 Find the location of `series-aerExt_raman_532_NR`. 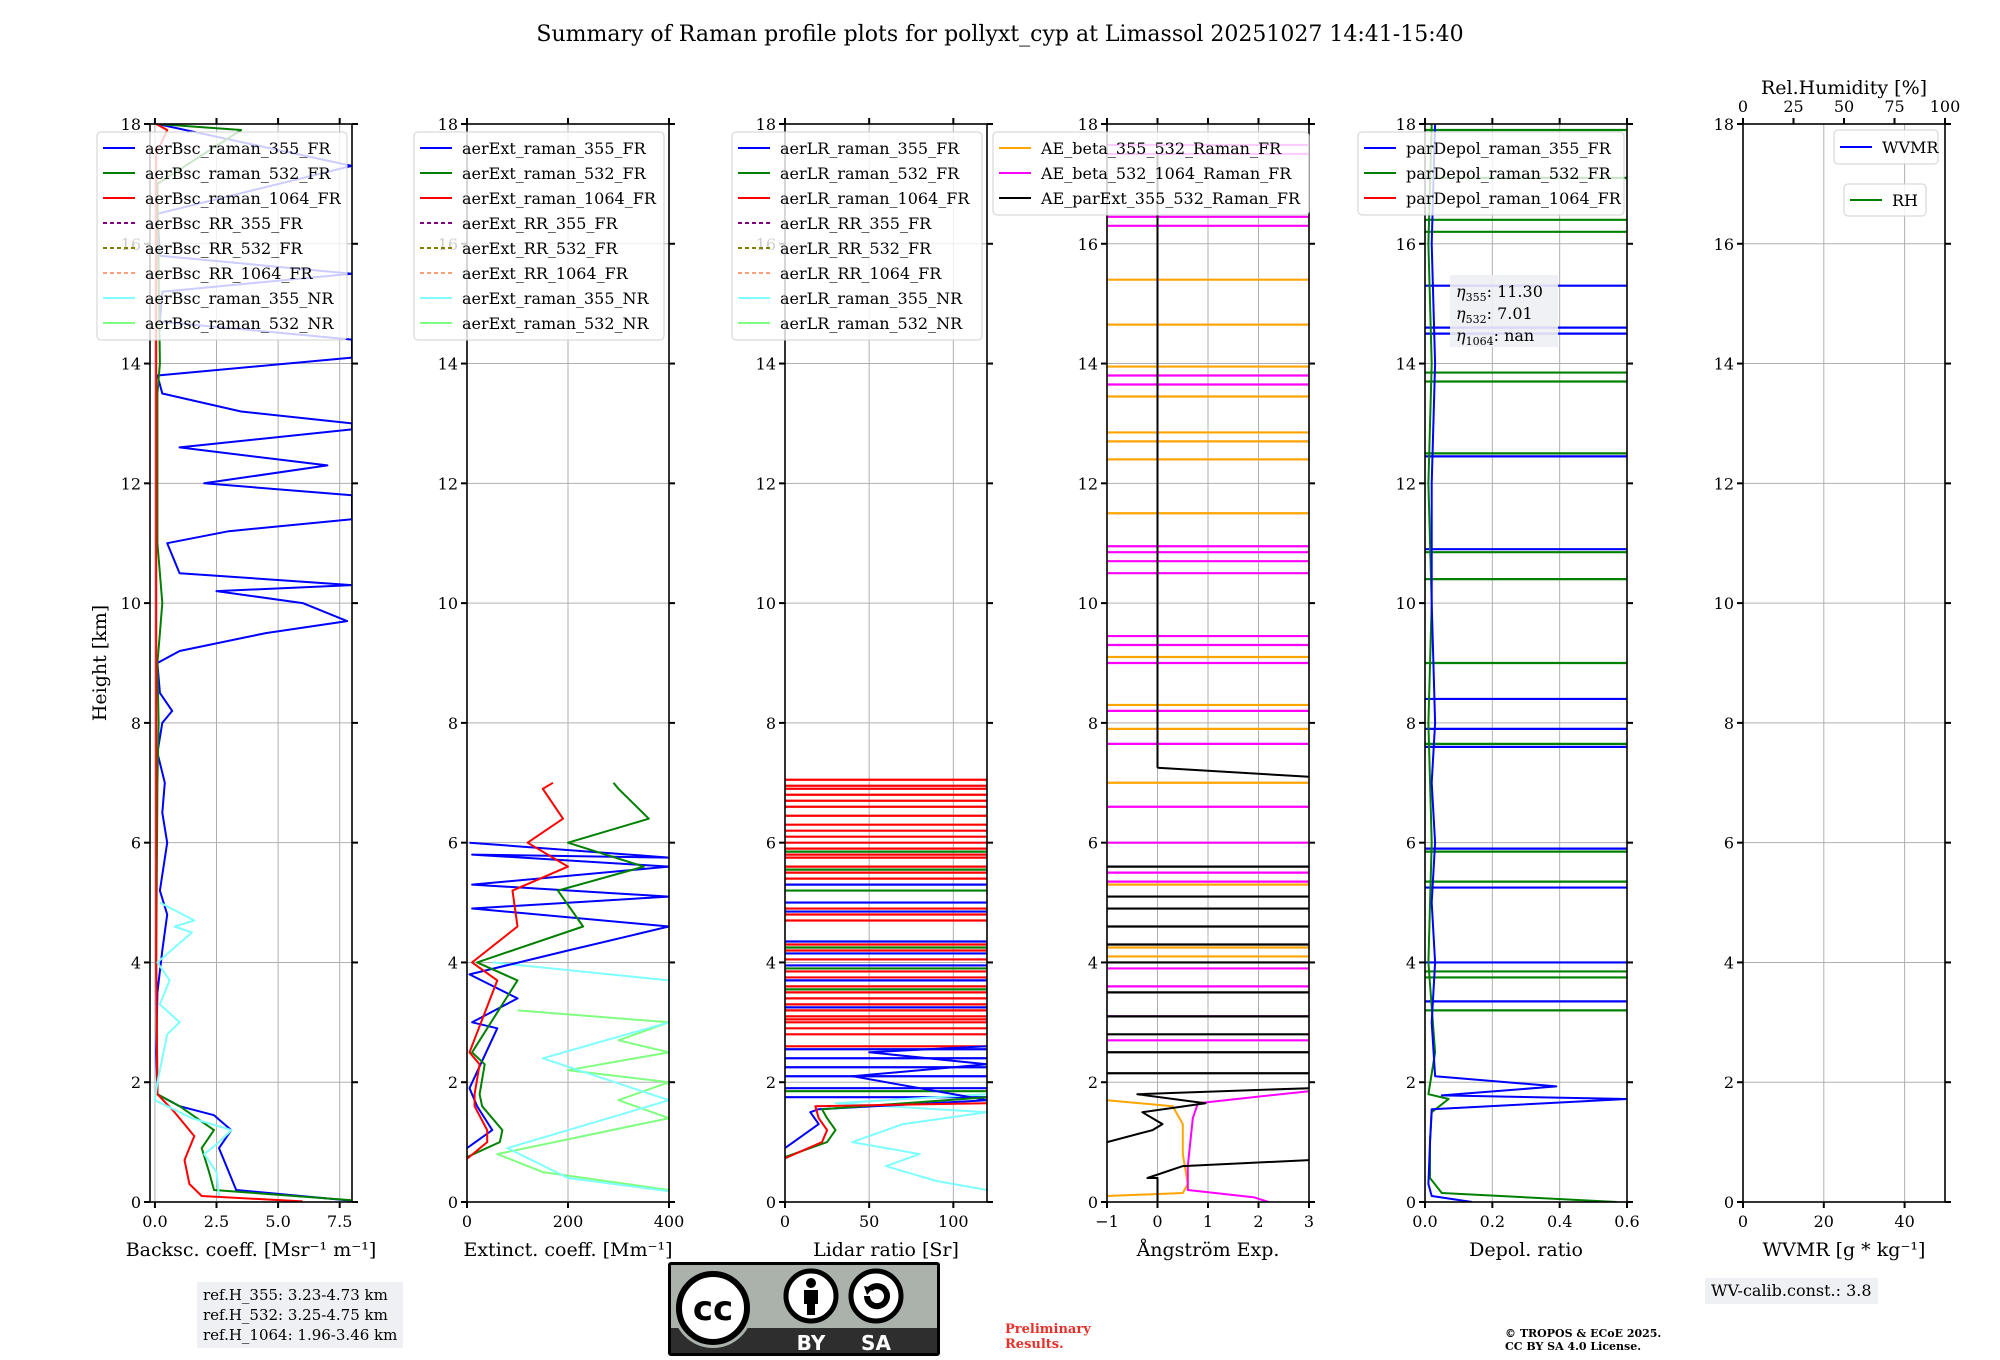

series-aerExt_raman_532_NR is located at coordinates (582, 1100).